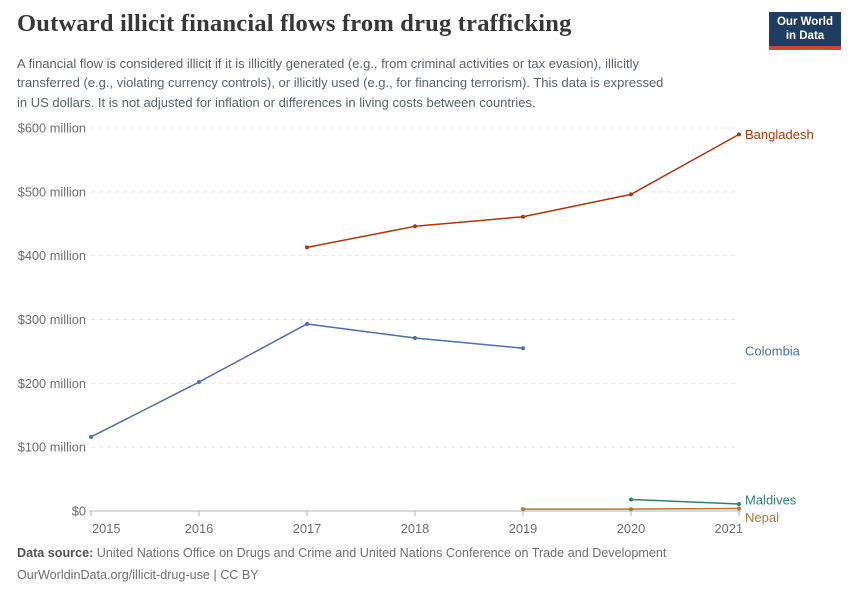  Describe the element at coordinates (631, 528) in the screenshot. I see `x-axis-label: 2020` at that location.